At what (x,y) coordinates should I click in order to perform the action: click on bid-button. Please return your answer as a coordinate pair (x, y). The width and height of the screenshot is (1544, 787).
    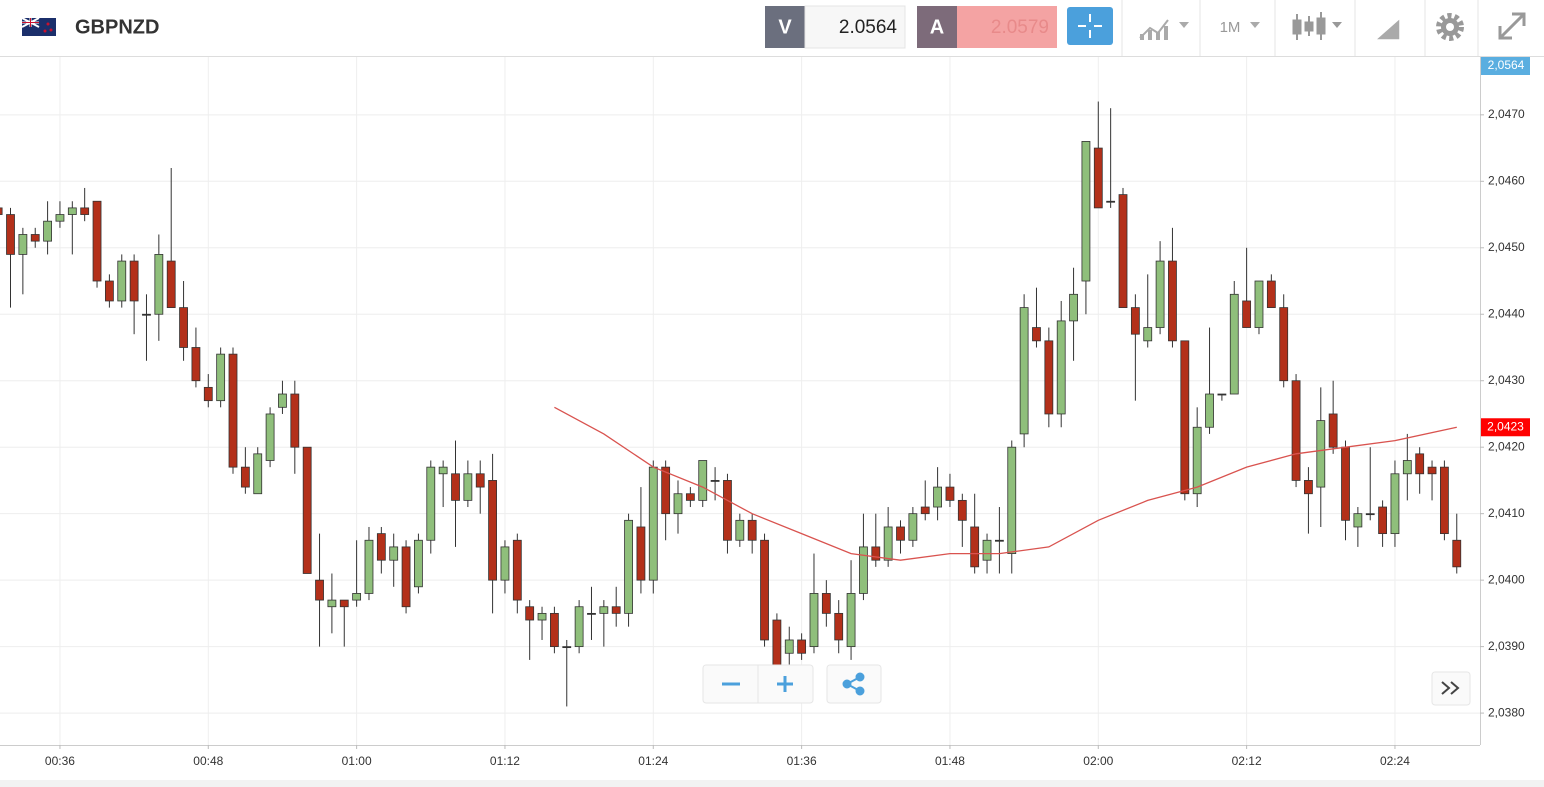
    Looking at the image, I should click on (785, 27).